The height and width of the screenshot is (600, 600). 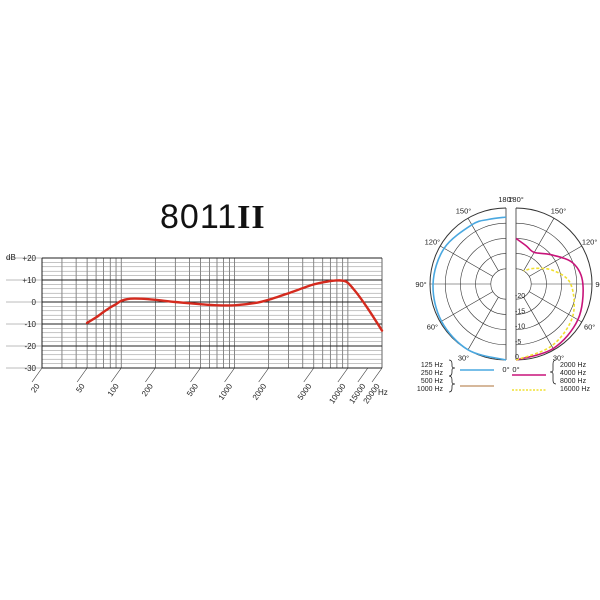 What do you see at coordinates (432, 373) in the screenshot?
I see `legend-label: 250 Hz` at bounding box center [432, 373].